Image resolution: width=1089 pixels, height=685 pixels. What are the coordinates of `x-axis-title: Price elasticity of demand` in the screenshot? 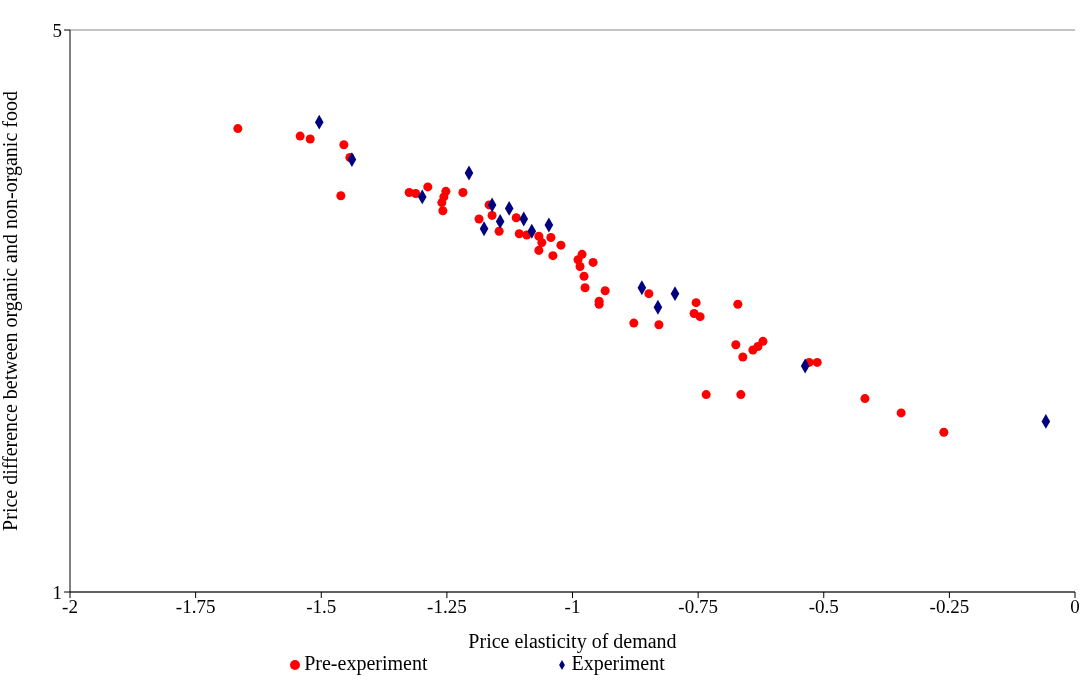 It's located at (572, 641).